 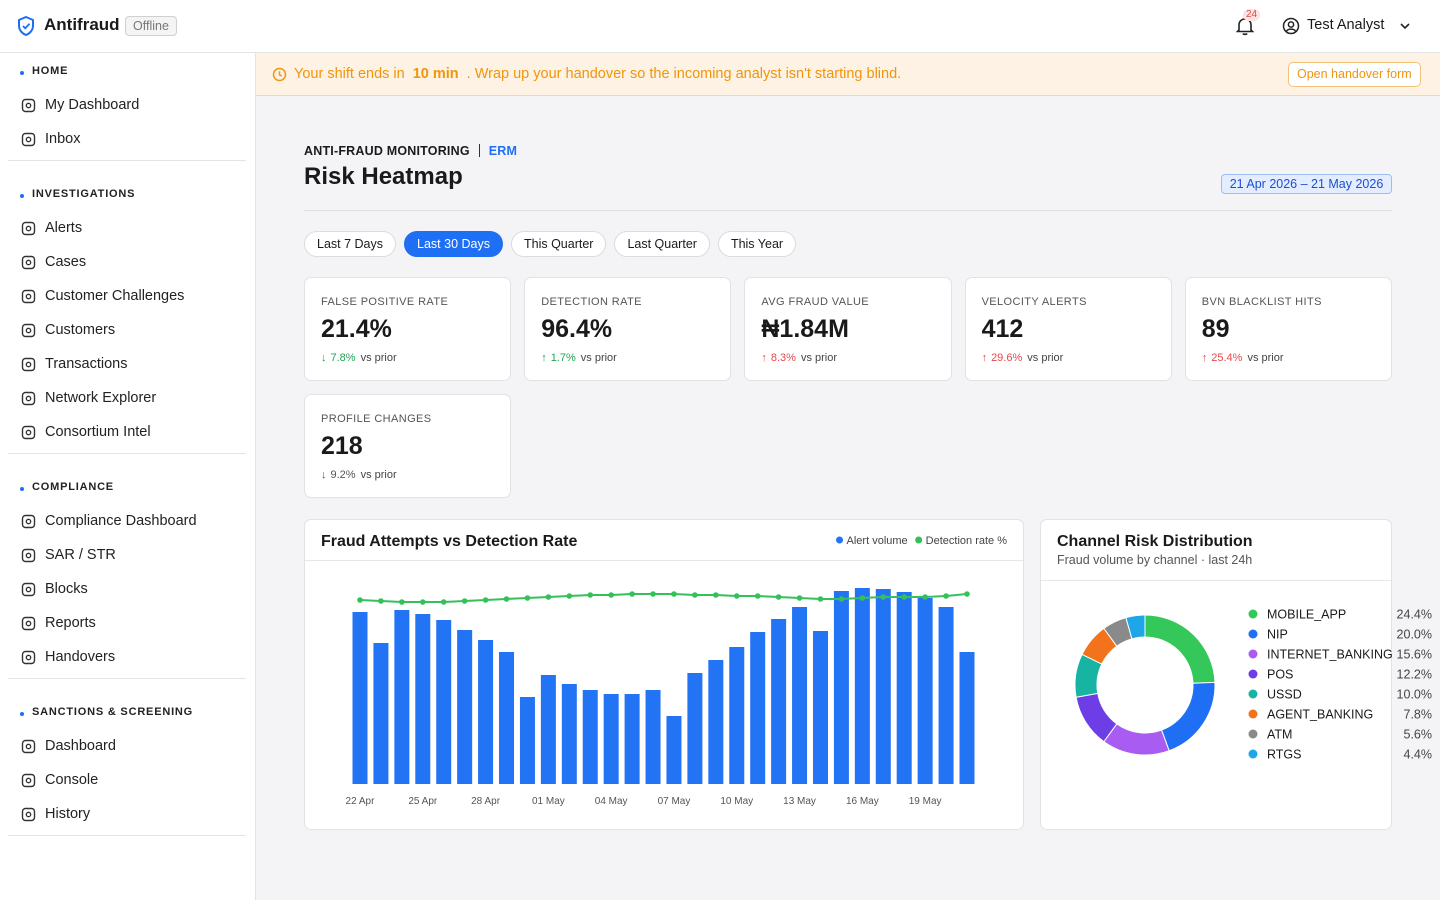 What do you see at coordinates (98, 432) in the screenshot?
I see `nav-label: Consortium Intel` at bounding box center [98, 432].